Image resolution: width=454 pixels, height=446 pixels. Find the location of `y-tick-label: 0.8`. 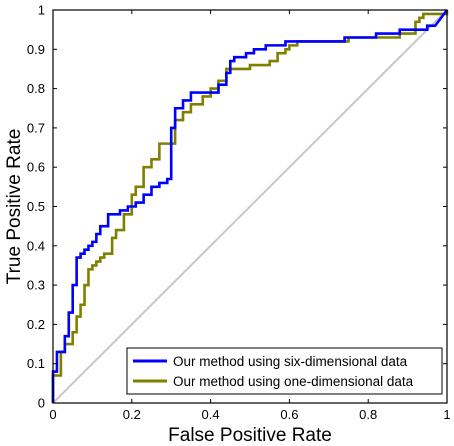

y-tick-label: 0.8 is located at coordinates (36, 88).